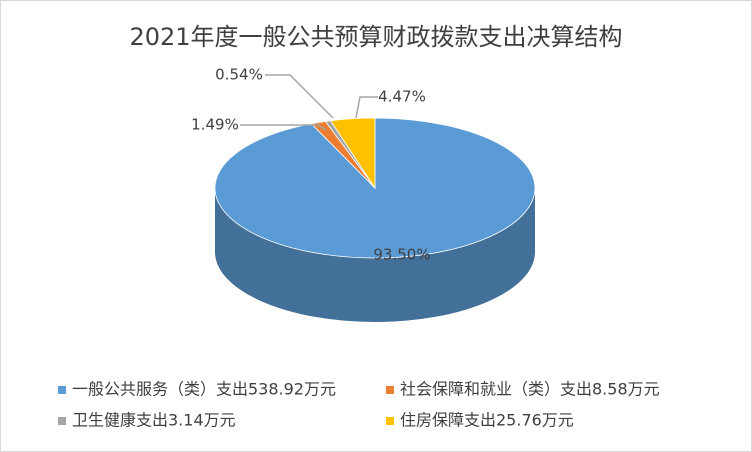 This screenshot has height=452, width=752. Describe the element at coordinates (375, 37) in the screenshot. I see `chart-title: 2021年度一般公共预算财政拨款支出决算结构` at that location.